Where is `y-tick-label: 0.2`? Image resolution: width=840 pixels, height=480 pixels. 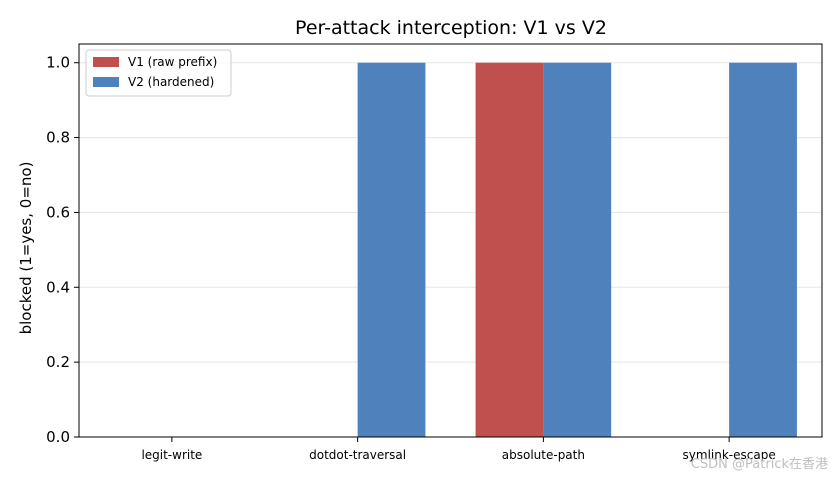 y-tick-label: 0.2 is located at coordinates (58, 362).